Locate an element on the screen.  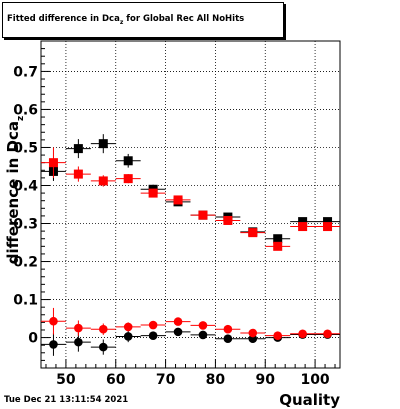
x-tick-label: 60 is located at coordinates (116, 380).